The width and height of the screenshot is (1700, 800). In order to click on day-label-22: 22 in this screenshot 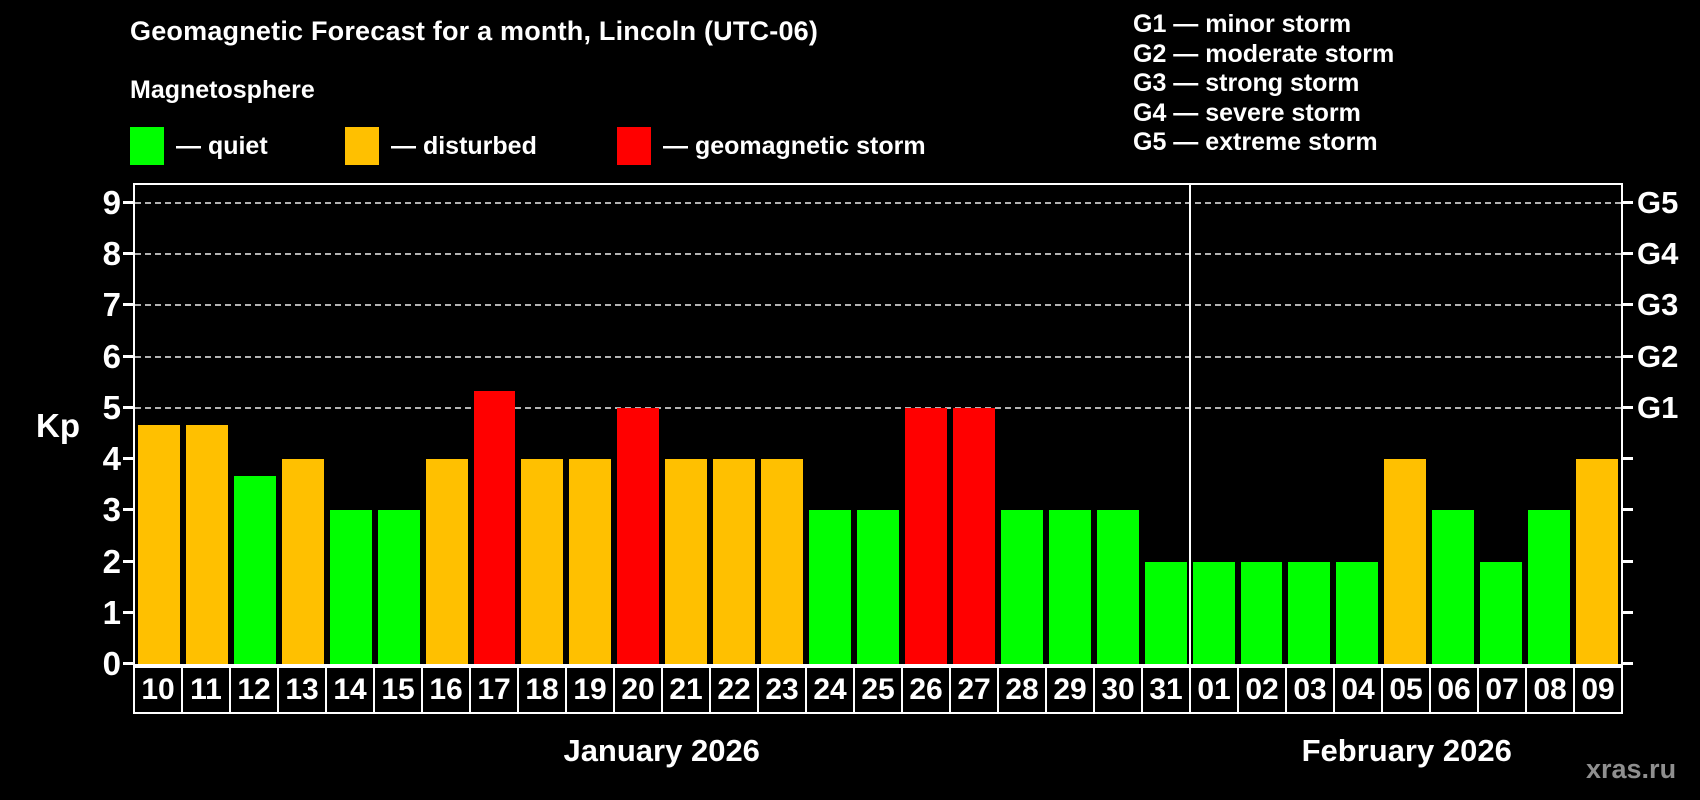, I will do `click(734, 690)`.